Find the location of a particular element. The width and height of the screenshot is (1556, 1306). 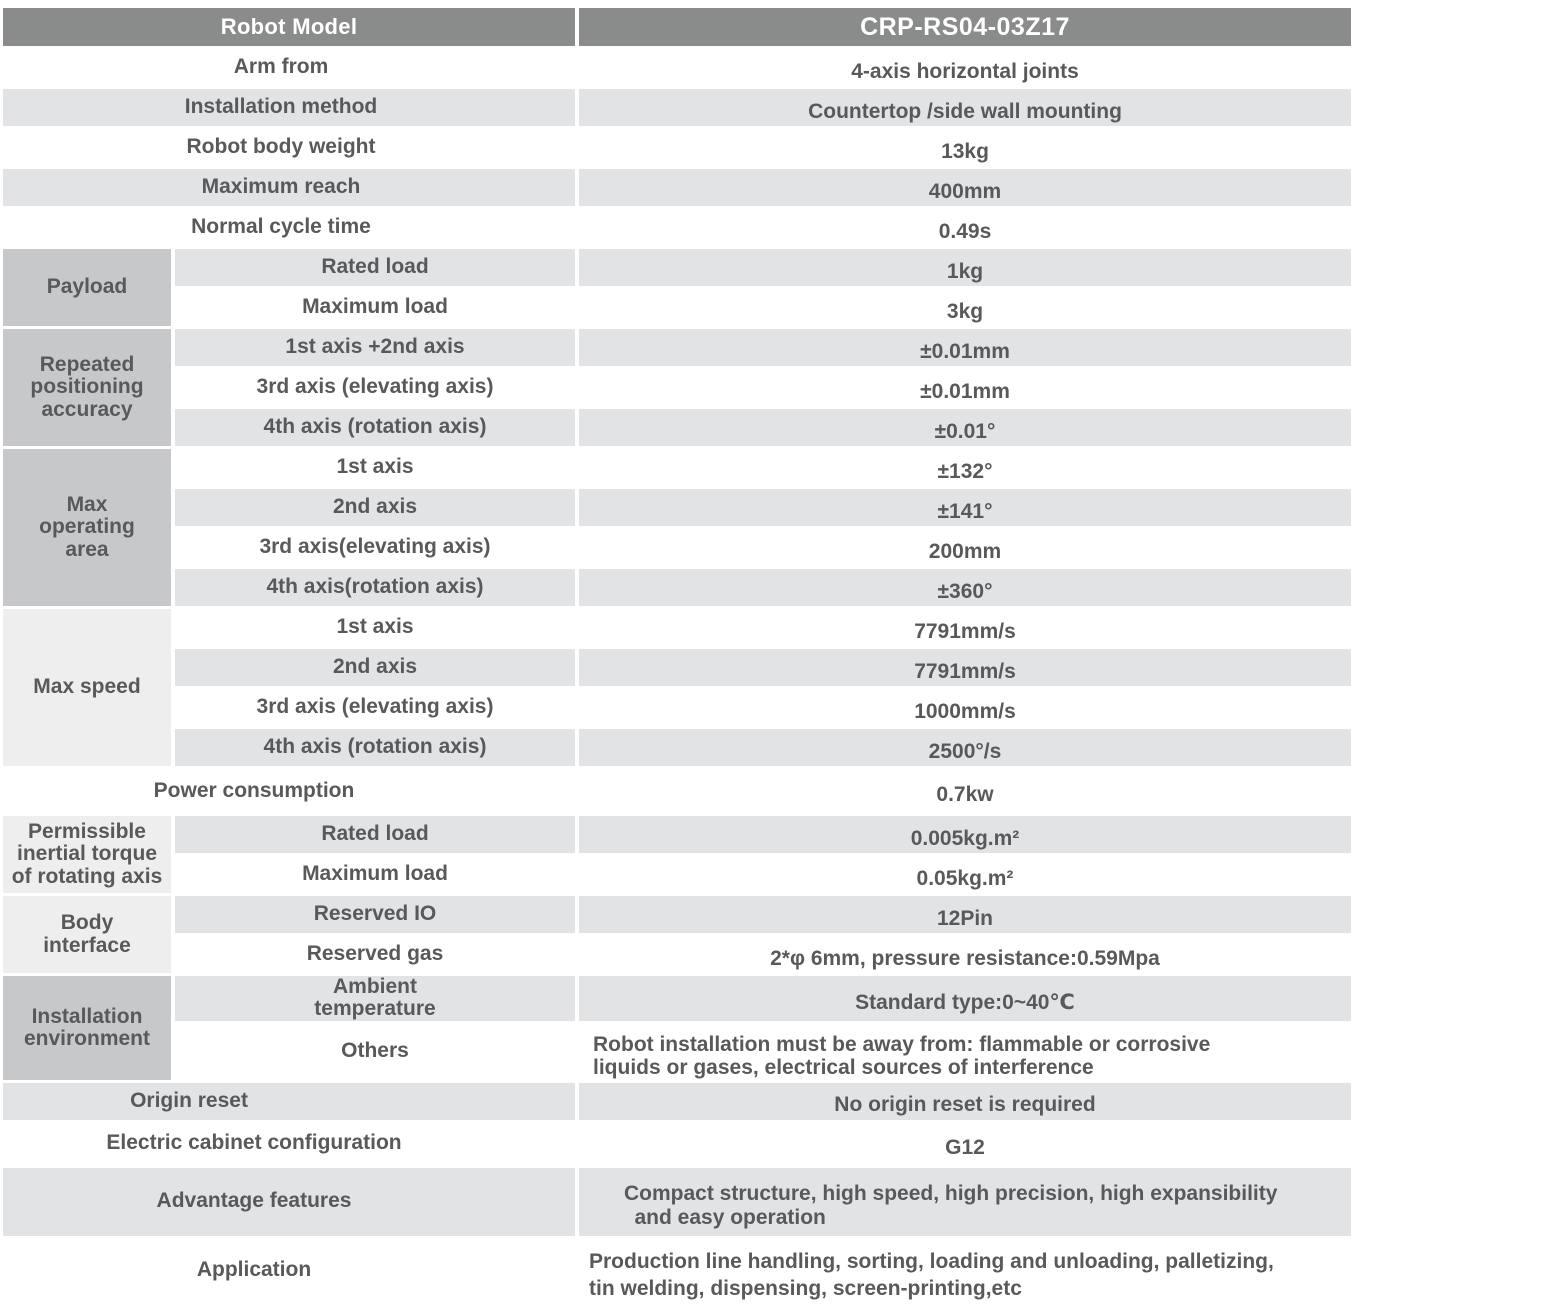

installation-method-value: Countertop /side wall mounting is located at coordinates (965, 107).